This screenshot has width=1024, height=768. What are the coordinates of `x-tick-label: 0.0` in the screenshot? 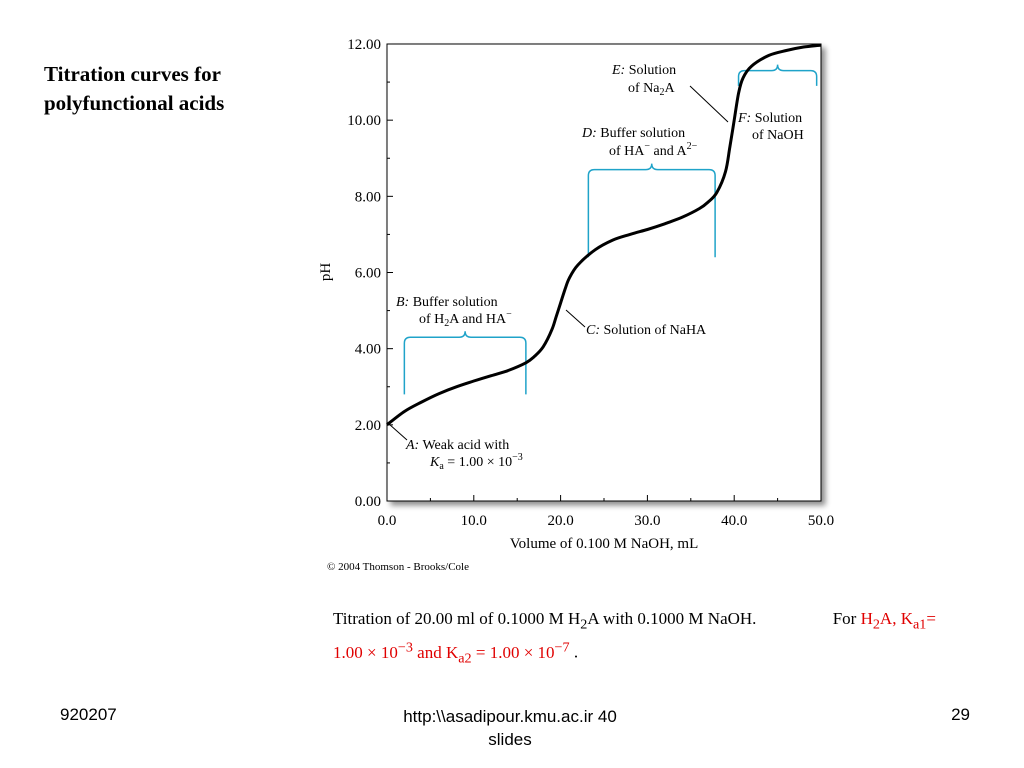 It's located at (387, 521).